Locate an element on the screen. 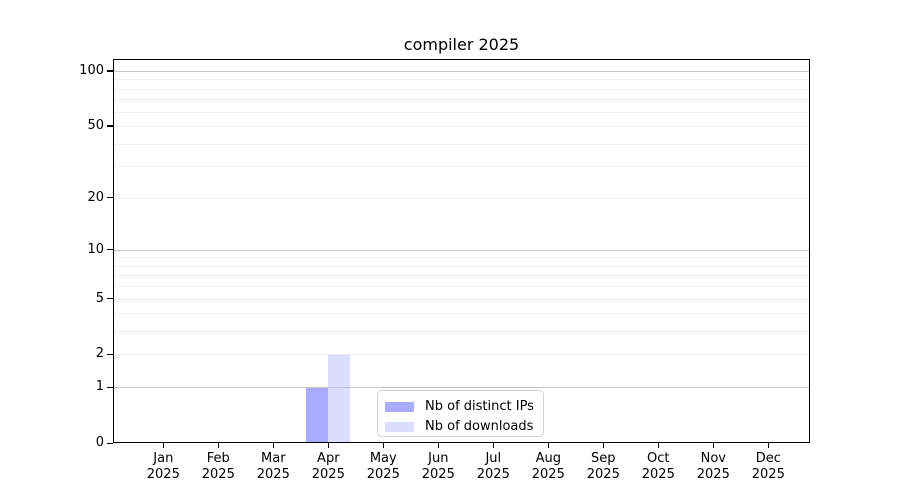  chart-title: compiler 2025 is located at coordinates (461, 44).